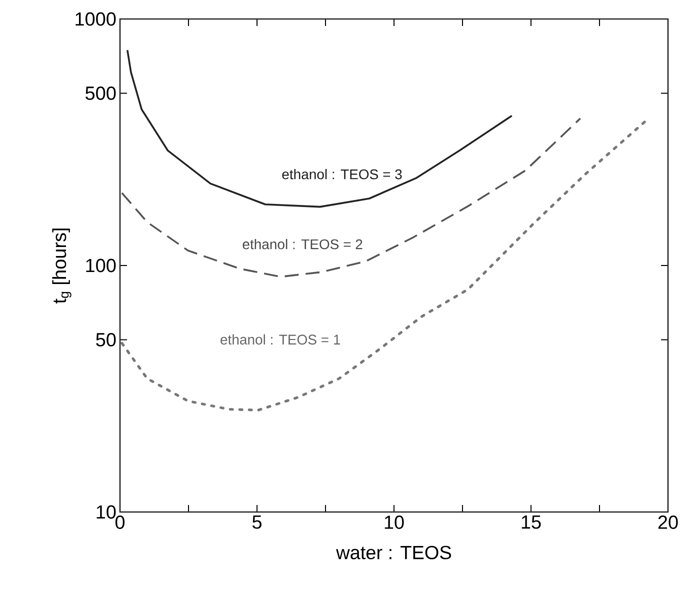 This screenshot has height=594, width=686. What do you see at coordinates (302, 244) in the screenshot?
I see `series-label: ethanol : TEOS = 2` at bounding box center [302, 244].